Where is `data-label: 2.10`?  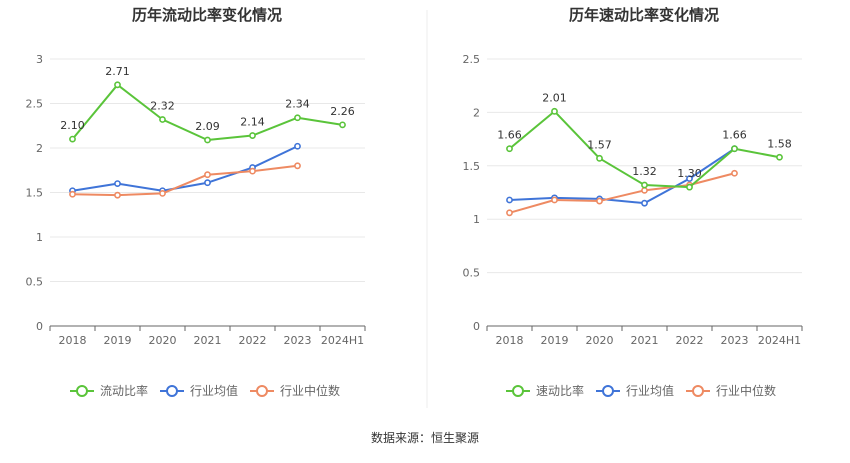 data-label: 2.10 is located at coordinates (72, 125).